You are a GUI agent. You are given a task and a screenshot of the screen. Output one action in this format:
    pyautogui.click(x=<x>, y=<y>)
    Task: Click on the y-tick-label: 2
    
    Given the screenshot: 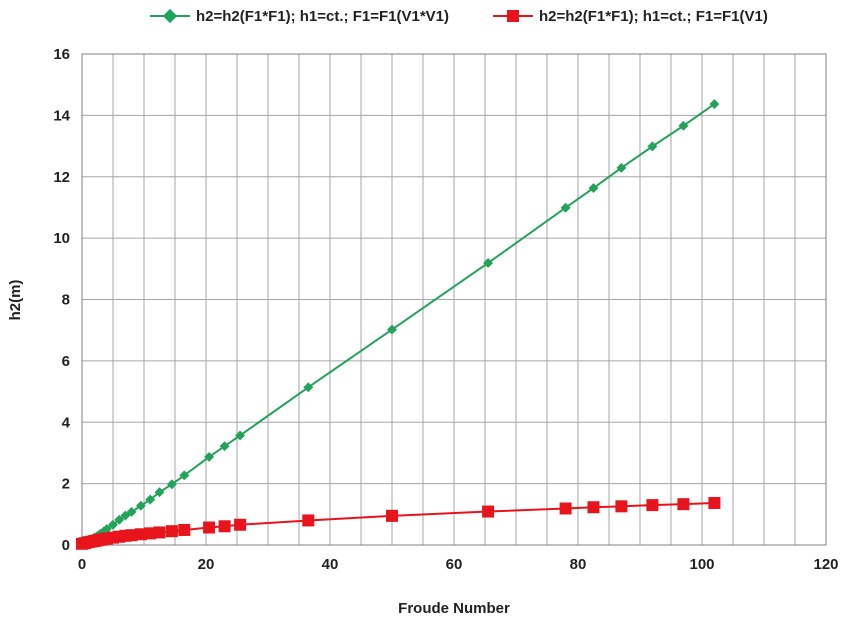 What is the action you would take?
    pyautogui.click(x=66, y=484)
    